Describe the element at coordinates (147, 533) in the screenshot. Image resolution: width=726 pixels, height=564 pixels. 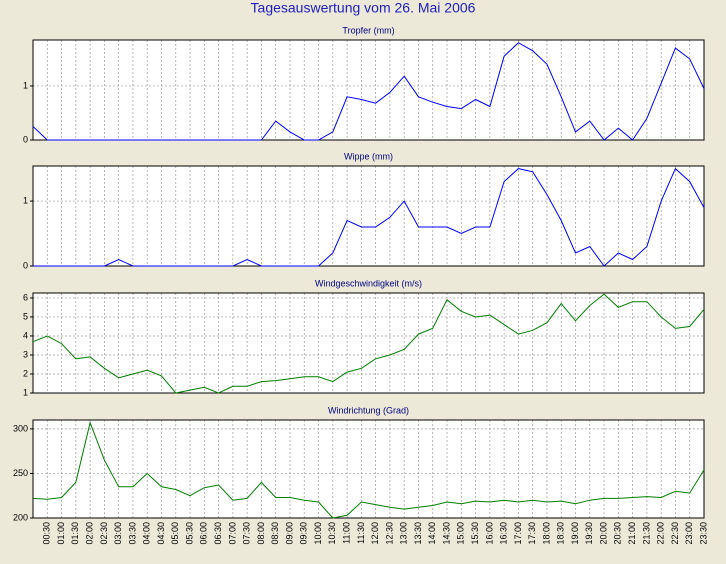
I see `x-tick-label: 04:00` at that location.